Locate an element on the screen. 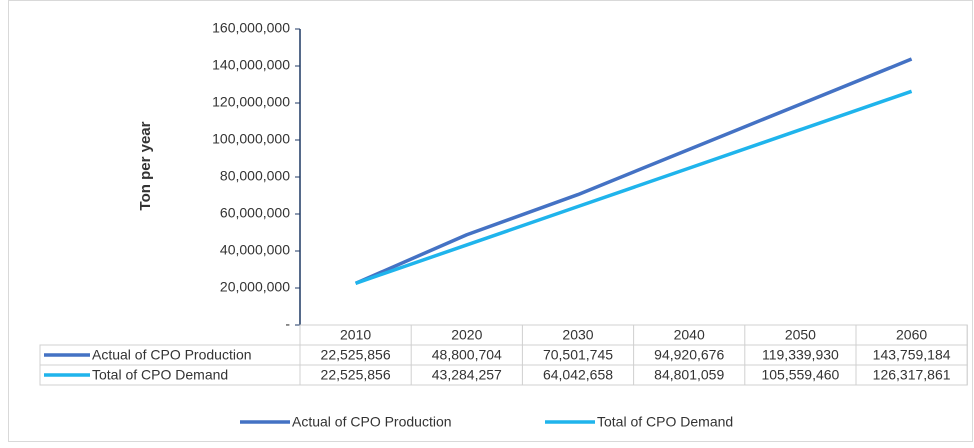 The image size is (974, 448). table-value: 126,317,861 is located at coordinates (912, 375).